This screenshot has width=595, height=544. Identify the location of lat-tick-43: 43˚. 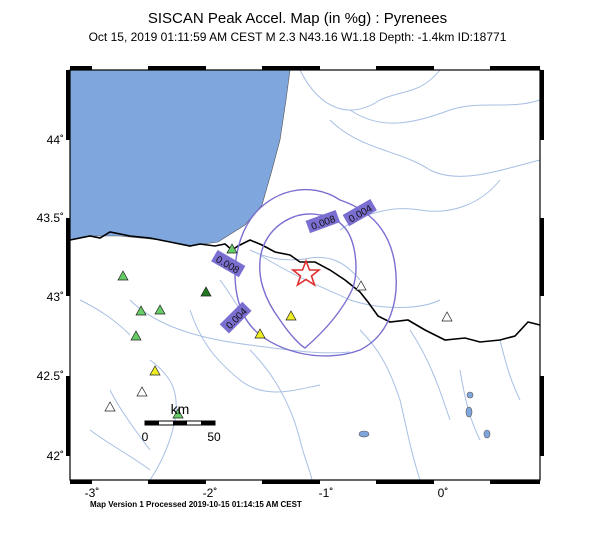
(55, 297).